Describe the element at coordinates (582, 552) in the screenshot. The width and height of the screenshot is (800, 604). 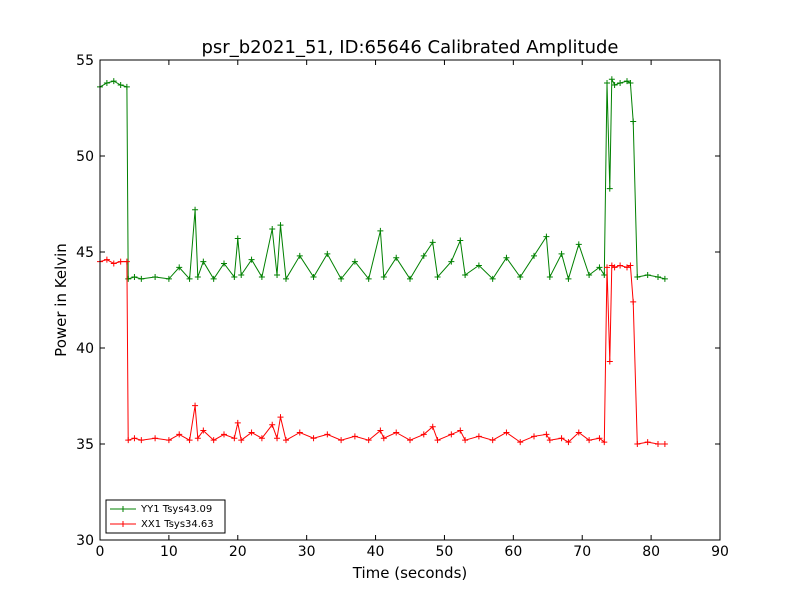
I see `x-tick-label: 70` at that location.